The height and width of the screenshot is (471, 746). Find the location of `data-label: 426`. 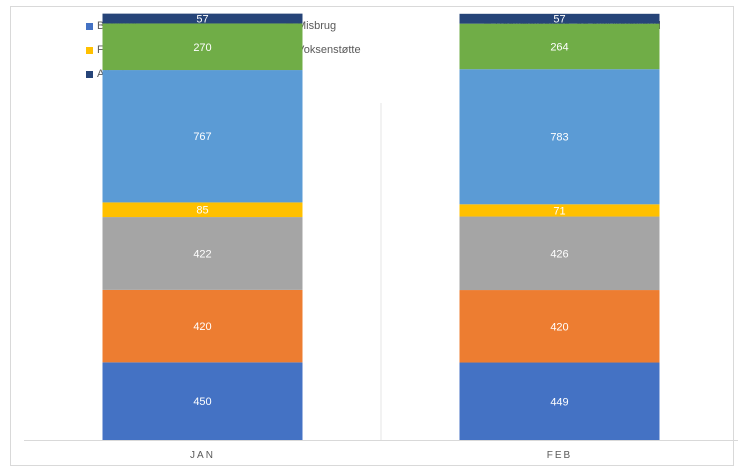

data-label: 426 is located at coordinates (559, 254).